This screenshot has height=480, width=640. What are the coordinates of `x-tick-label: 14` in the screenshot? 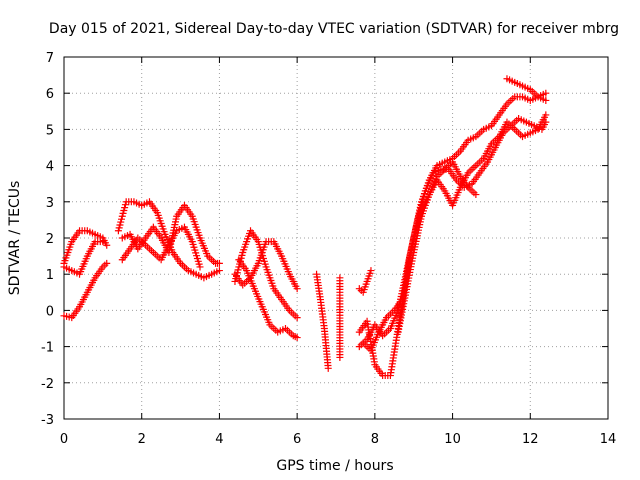 It's located at (608, 439).